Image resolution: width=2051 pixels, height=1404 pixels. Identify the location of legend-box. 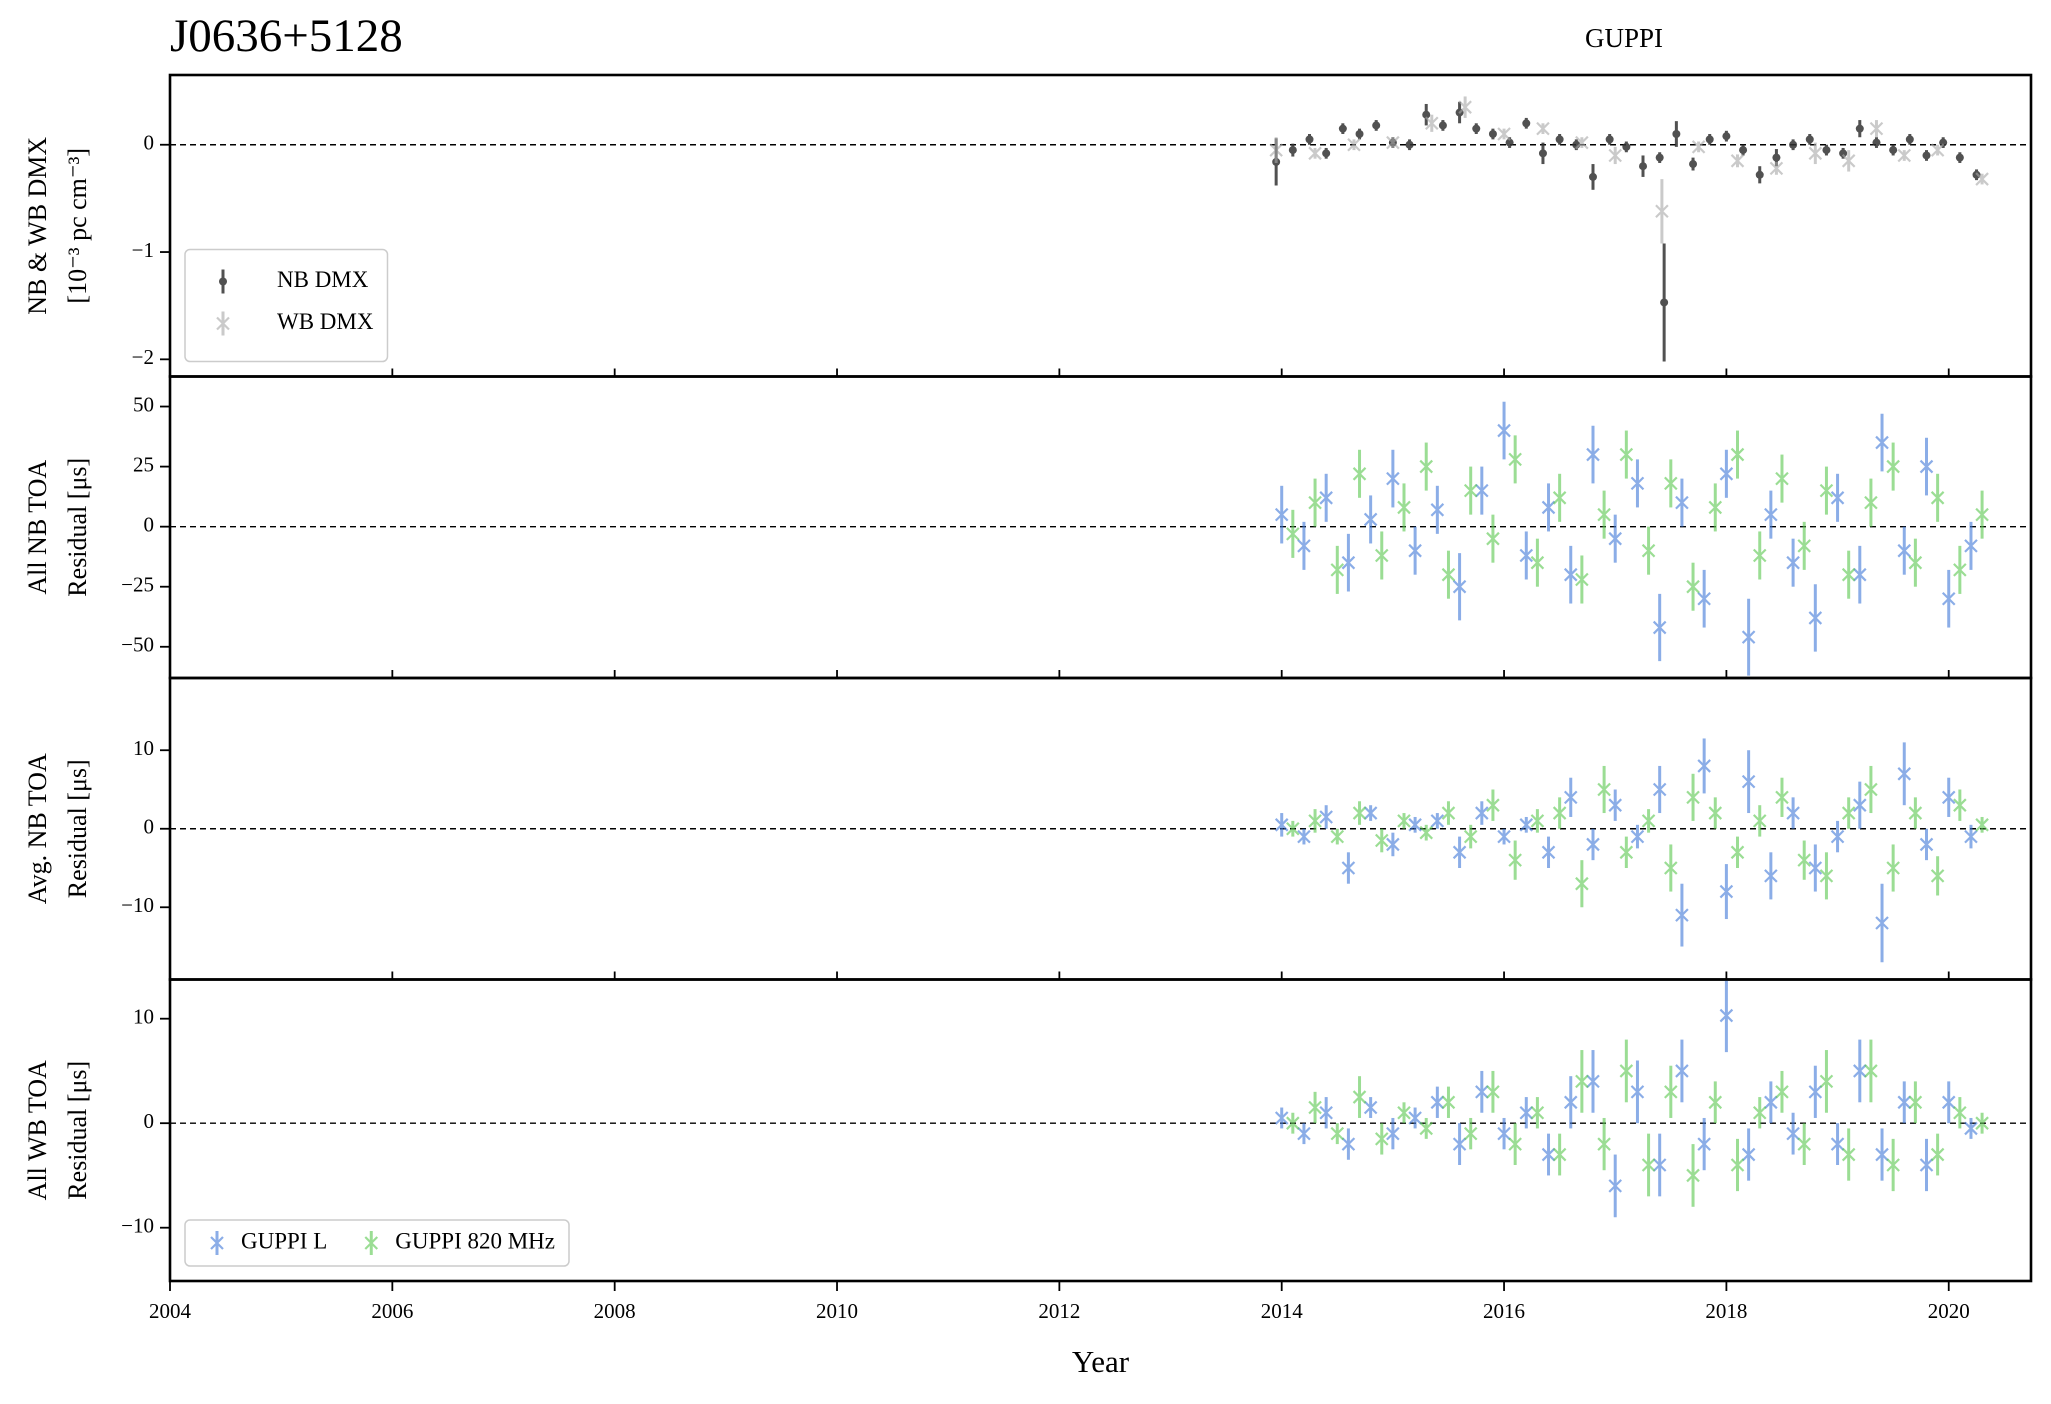
(286, 305).